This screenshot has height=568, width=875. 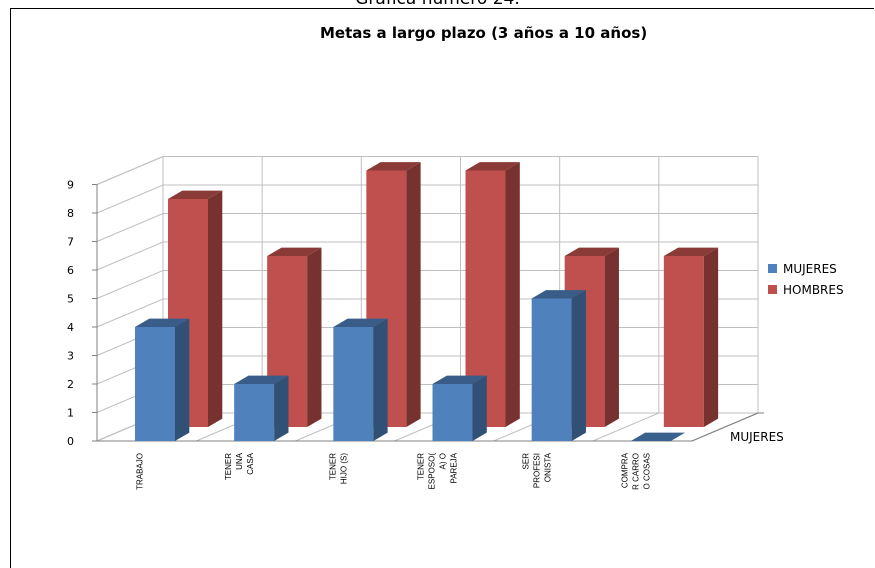 What do you see at coordinates (70, 356) in the screenshot?
I see `y-tick-label: 3` at bounding box center [70, 356].